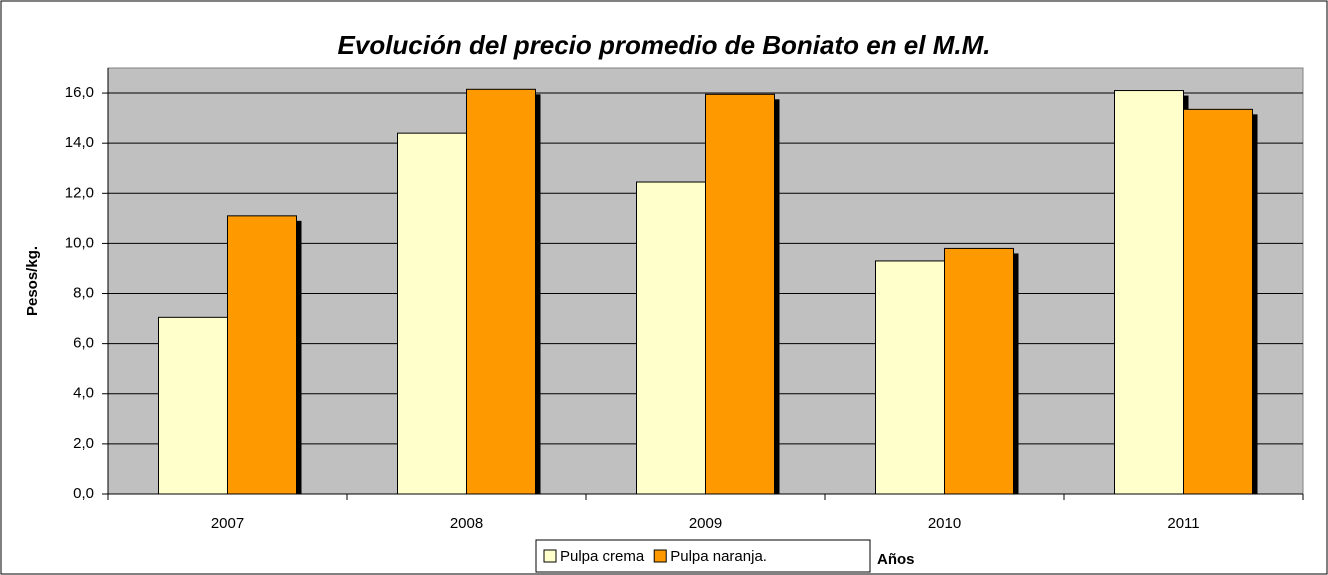 This screenshot has width=1328, height=575. What do you see at coordinates (602, 556) in the screenshot?
I see `legend-label: Pulpa crema` at bounding box center [602, 556].